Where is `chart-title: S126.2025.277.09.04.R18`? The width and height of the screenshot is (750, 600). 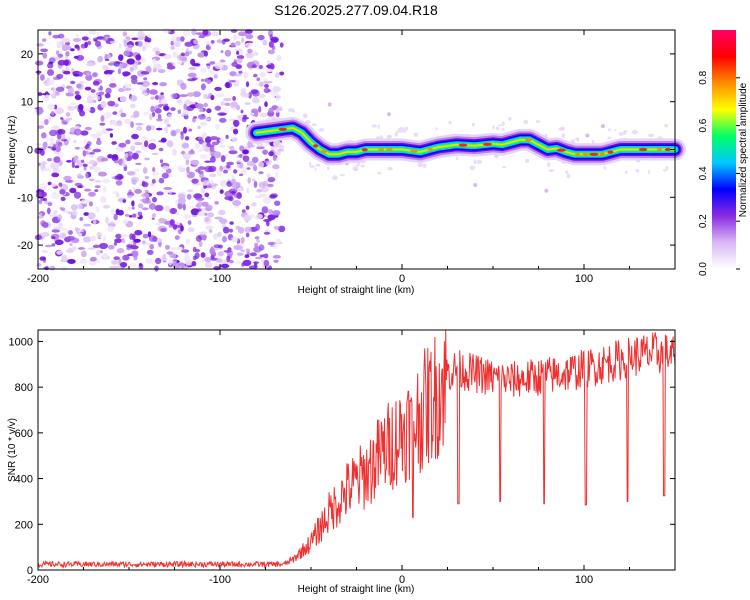 chart-title: S126.2025.277.09.04.R18 is located at coordinates (356, 10).